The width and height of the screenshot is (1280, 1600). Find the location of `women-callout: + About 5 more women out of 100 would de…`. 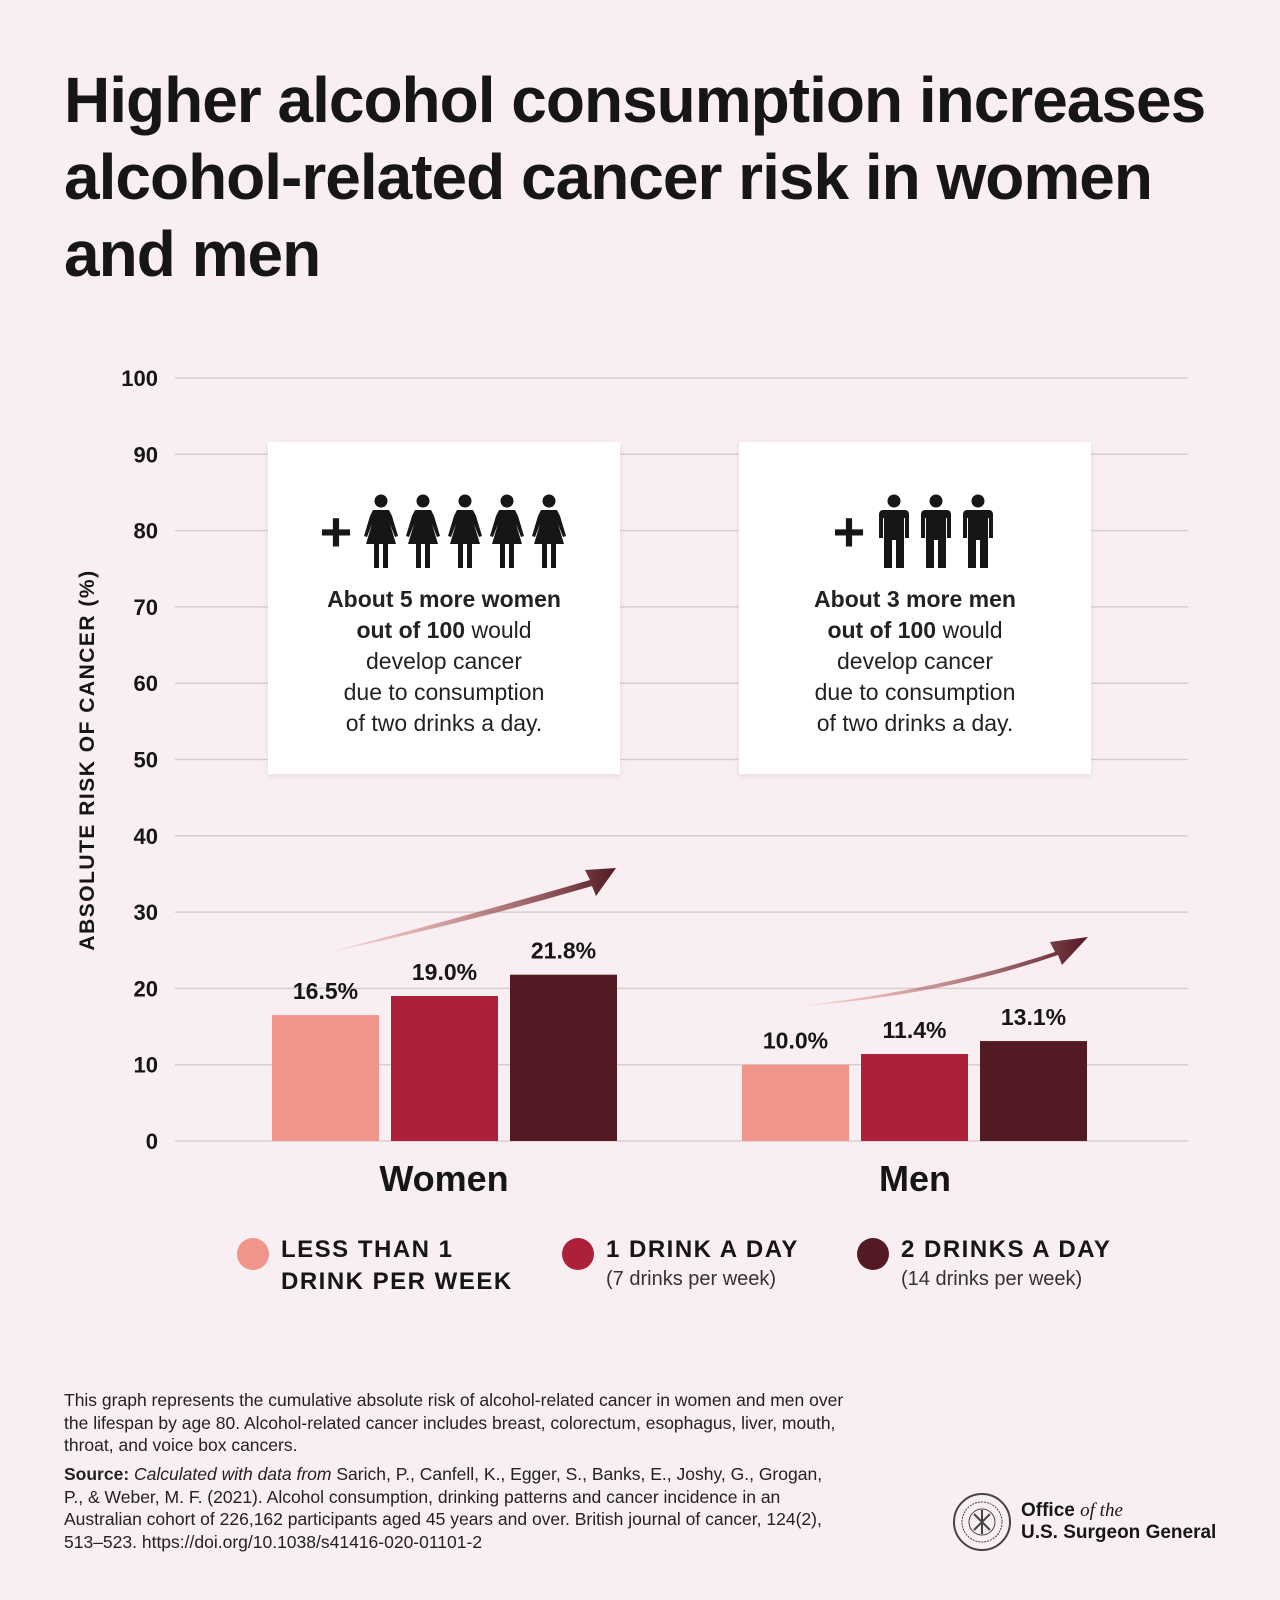

women-callout: + About 5 more women out of 100 would de… is located at coordinates (444, 608).